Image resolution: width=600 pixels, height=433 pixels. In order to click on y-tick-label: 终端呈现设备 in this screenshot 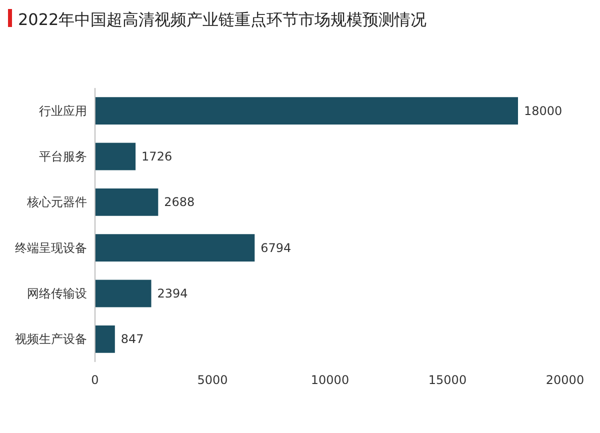, I will do `click(51, 247)`.